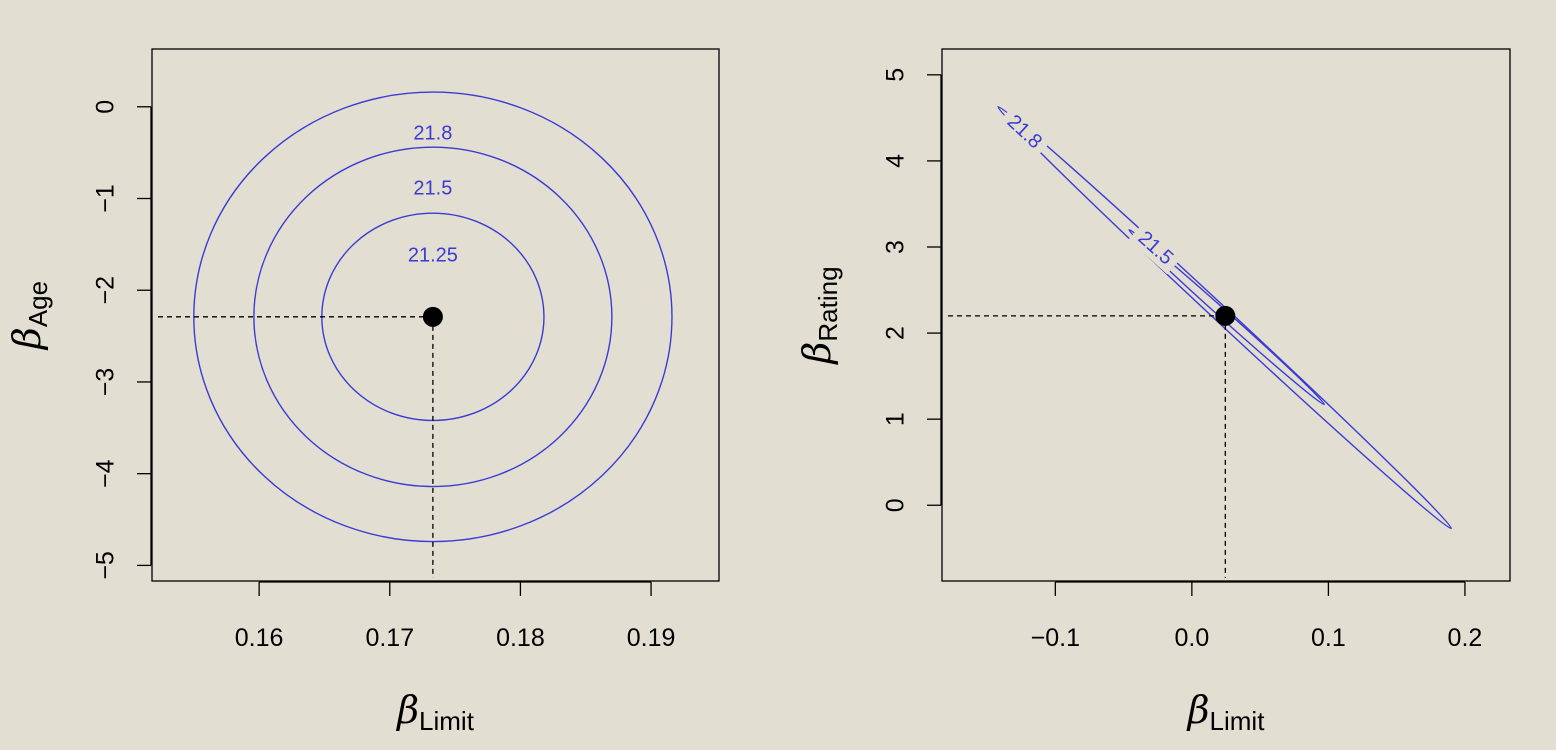 The height and width of the screenshot is (750, 1556). What do you see at coordinates (520, 638) in the screenshot?
I see `x-tick-label: 0.18` at bounding box center [520, 638].